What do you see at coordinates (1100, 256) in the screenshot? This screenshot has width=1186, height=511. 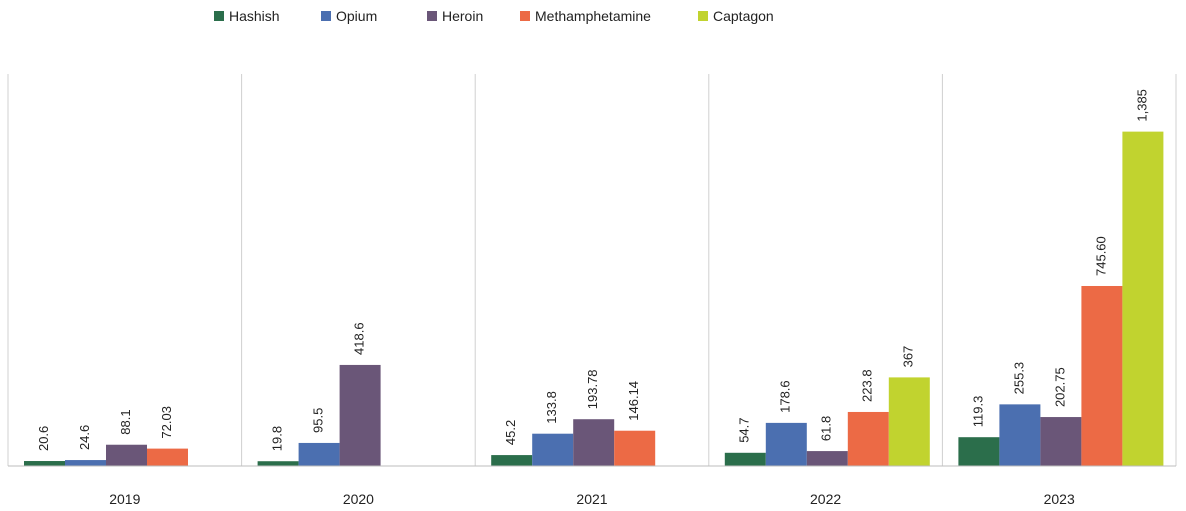 I see `value-label-methamphetamine-2023: 745.60` at bounding box center [1100, 256].